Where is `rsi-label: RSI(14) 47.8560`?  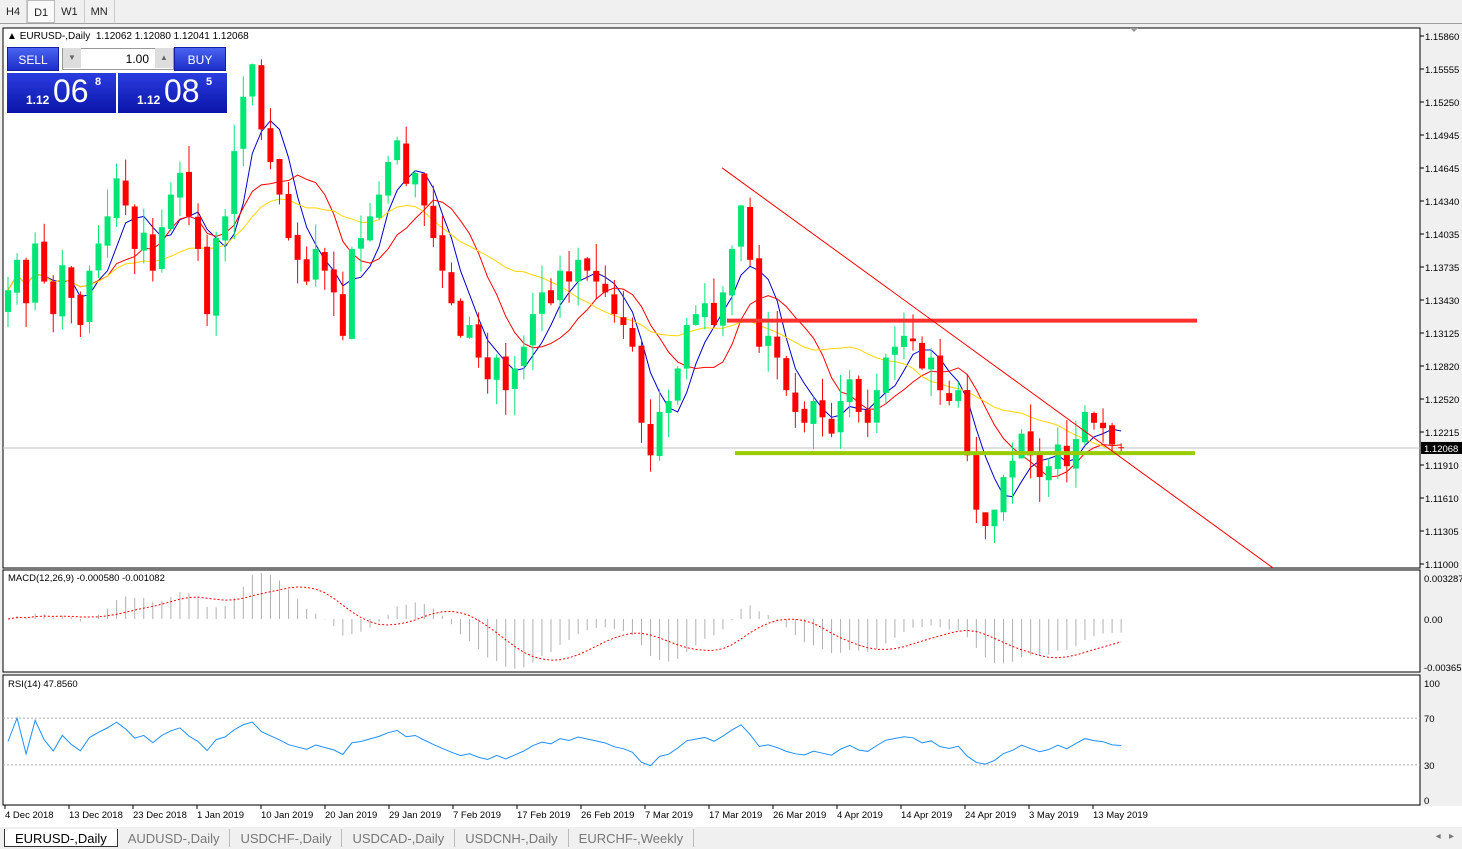 rsi-label: RSI(14) 47.8560 is located at coordinates (43, 684).